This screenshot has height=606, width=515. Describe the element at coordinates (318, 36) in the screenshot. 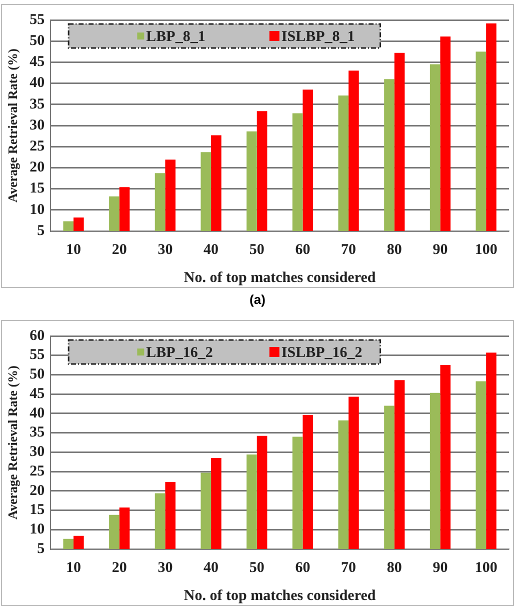

I see `legend-label: ISLBP_8_1` at that location.